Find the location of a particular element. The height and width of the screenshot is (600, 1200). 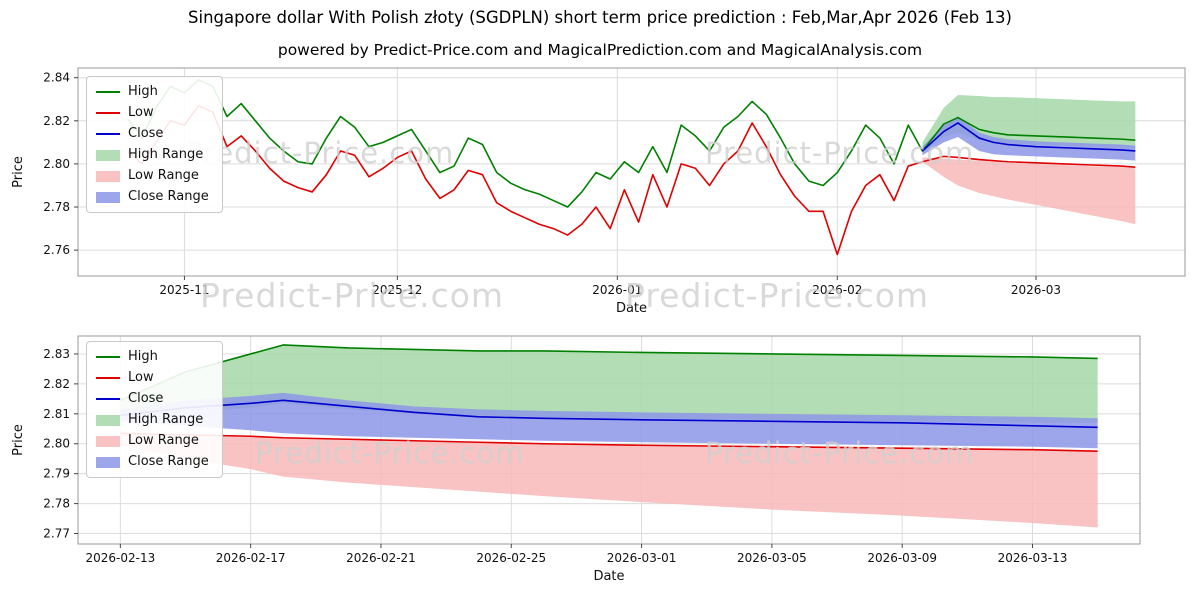

x-tick-label: 2026-03-05 is located at coordinates (772, 558).